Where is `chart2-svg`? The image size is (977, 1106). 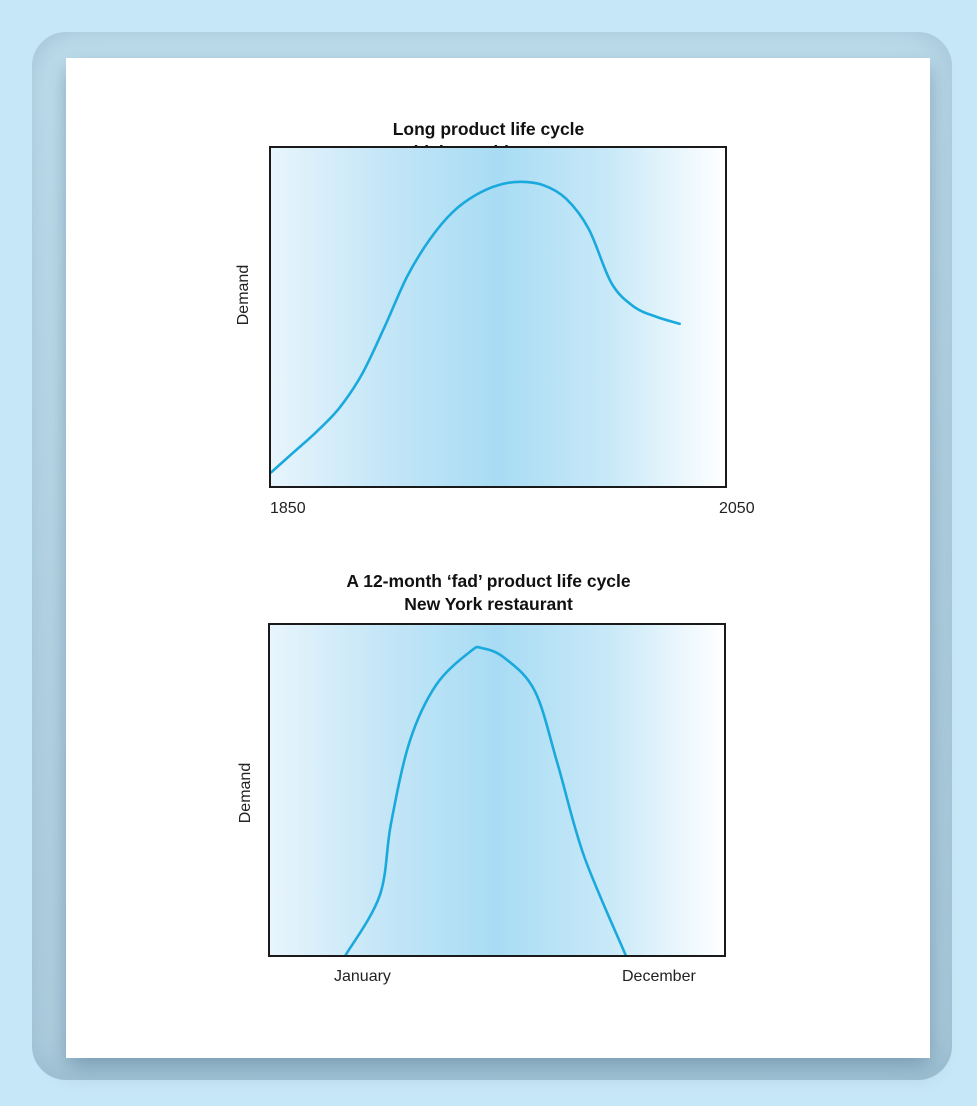 chart2-svg is located at coordinates (485, 800).